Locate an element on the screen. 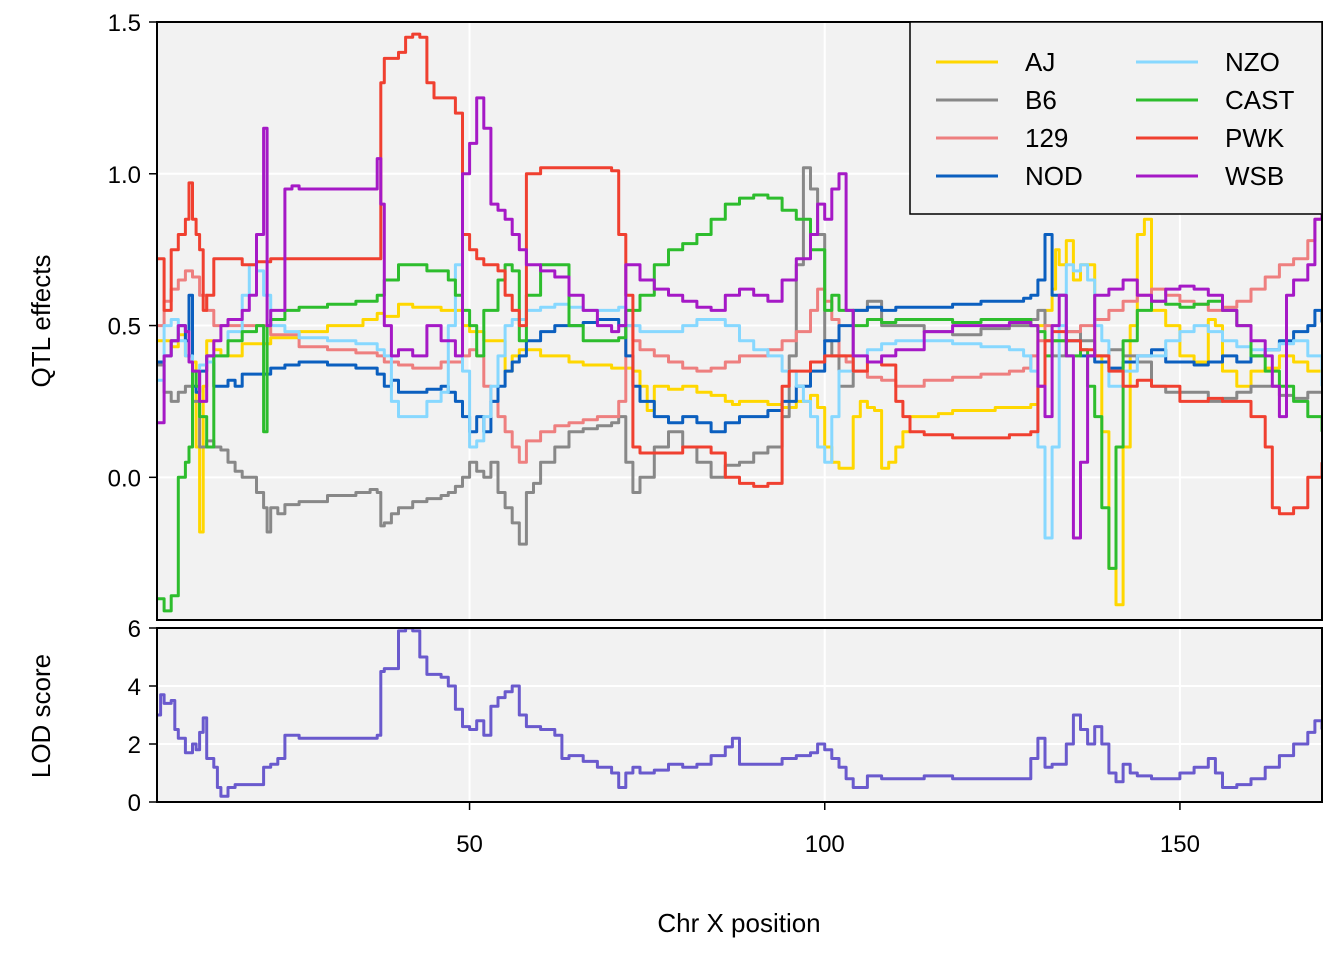 Image resolution: width=1344 pixels, height=960 pixels. legend-label-129: 129 is located at coordinates (1046, 138).